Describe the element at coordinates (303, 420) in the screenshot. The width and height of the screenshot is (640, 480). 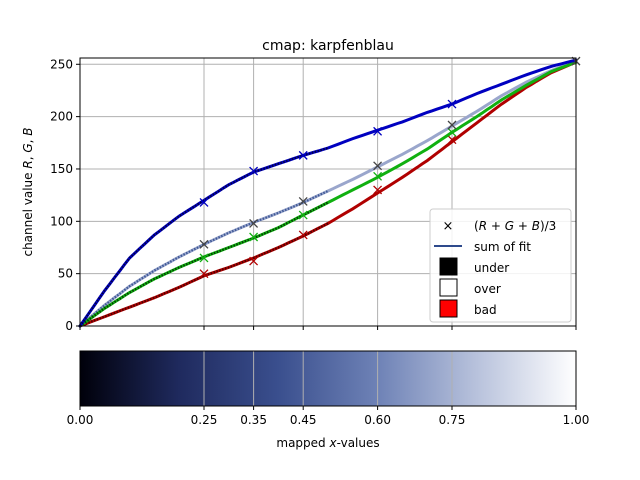
I see `colorbar-tick-label-3: 0.45` at that location.